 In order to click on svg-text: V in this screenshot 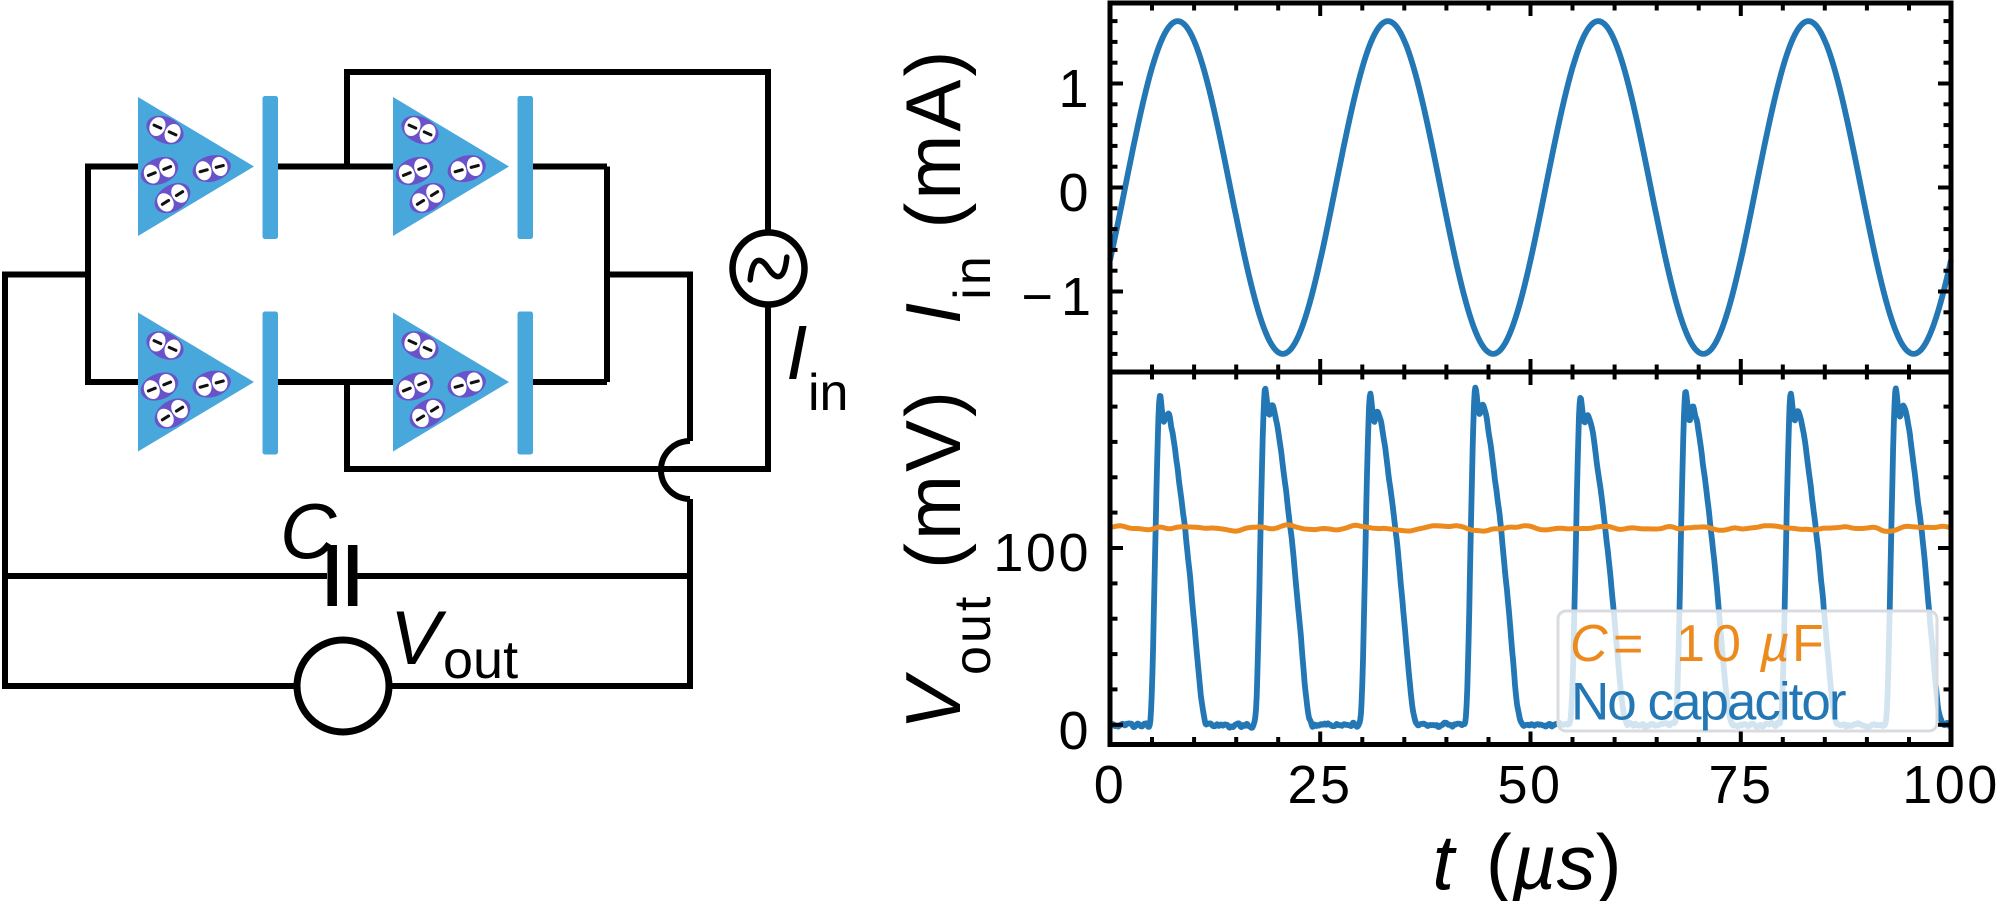, I will do `click(418, 638)`.